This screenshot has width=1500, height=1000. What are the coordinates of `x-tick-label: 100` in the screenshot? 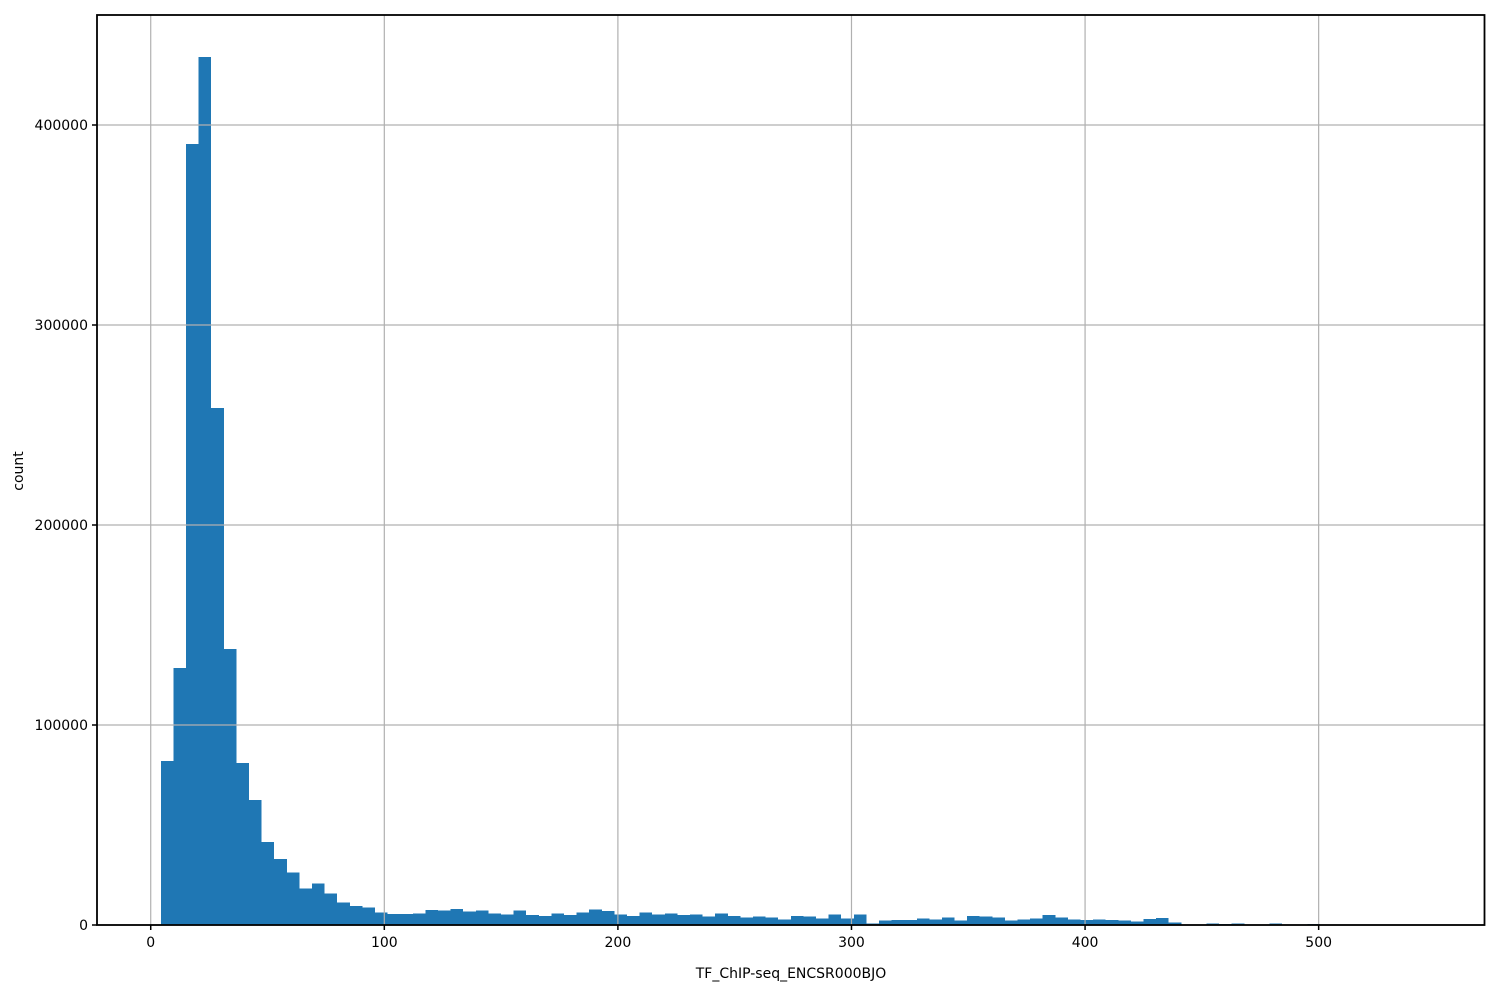 It's located at (384, 943).